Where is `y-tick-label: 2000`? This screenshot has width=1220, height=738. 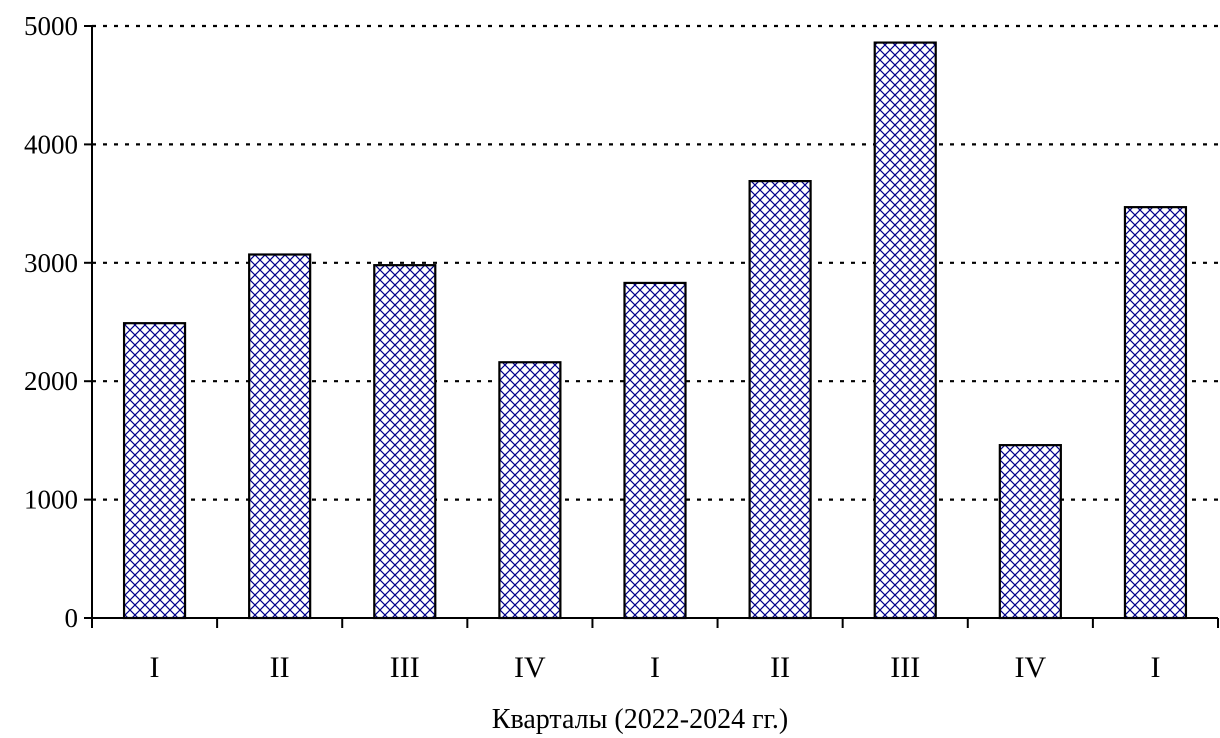 y-tick-label: 2000 is located at coordinates (51, 381).